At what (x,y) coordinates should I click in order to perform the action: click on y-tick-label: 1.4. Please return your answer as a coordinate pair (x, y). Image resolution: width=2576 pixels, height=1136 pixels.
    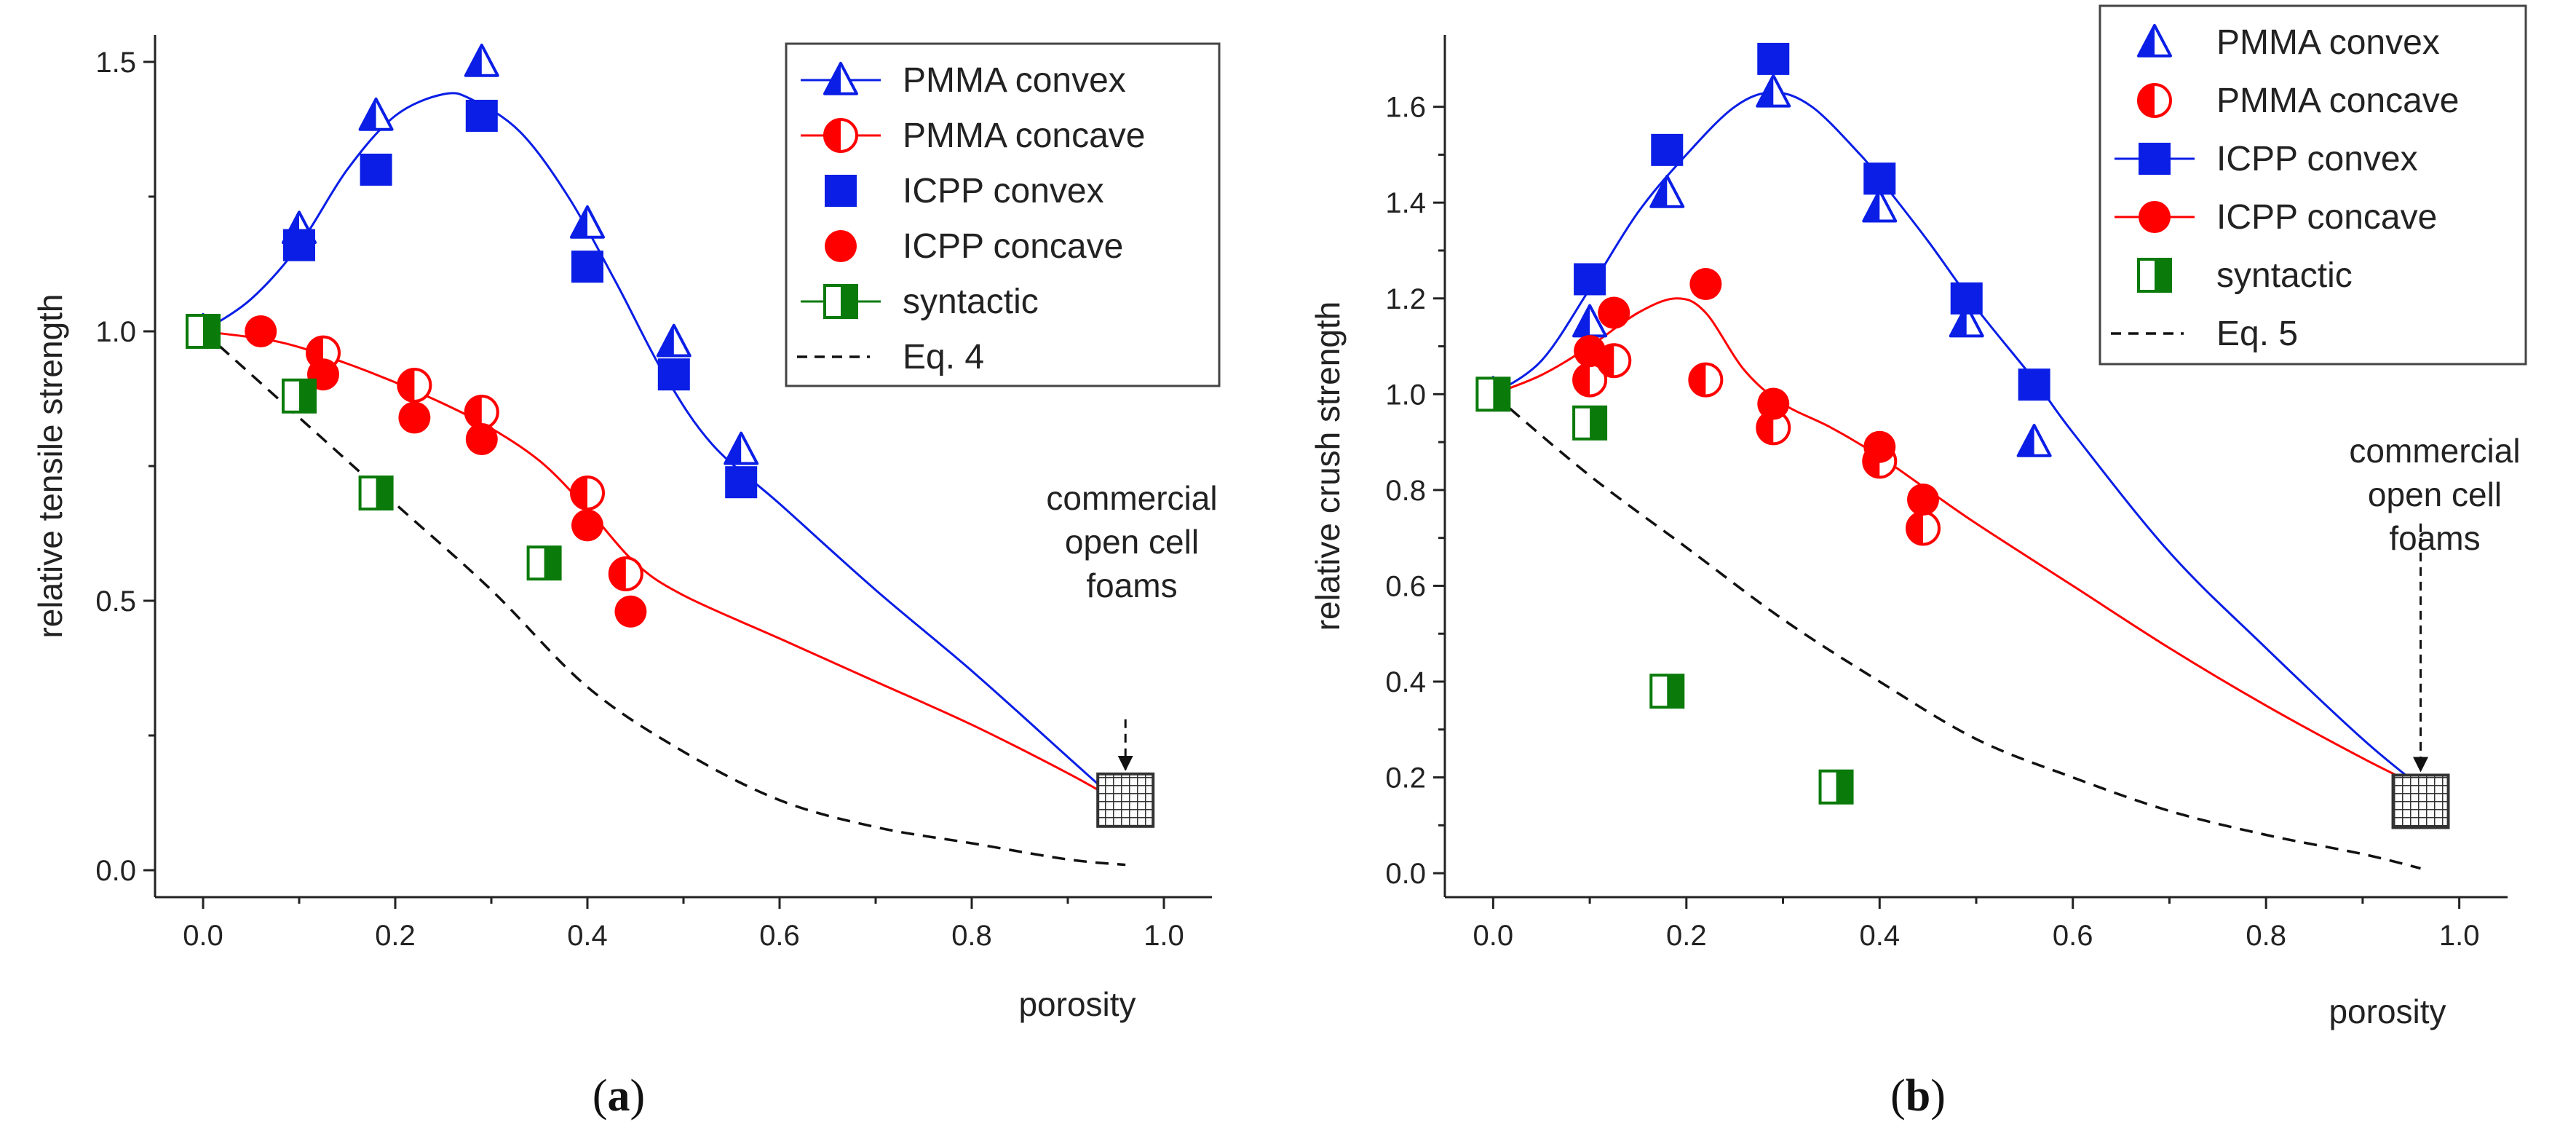
    Looking at the image, I should click on (1405, 203).